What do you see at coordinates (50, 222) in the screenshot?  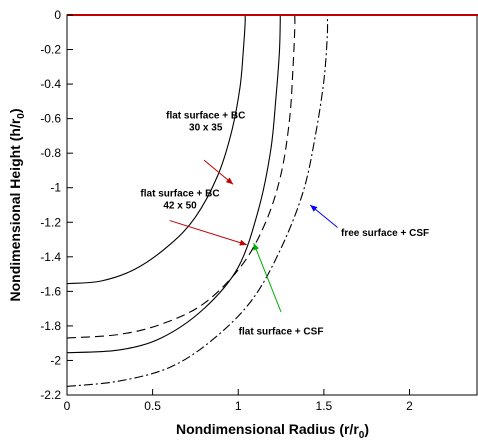 I see `y-tick-label: -1.2` at bounding box center [50, 222].